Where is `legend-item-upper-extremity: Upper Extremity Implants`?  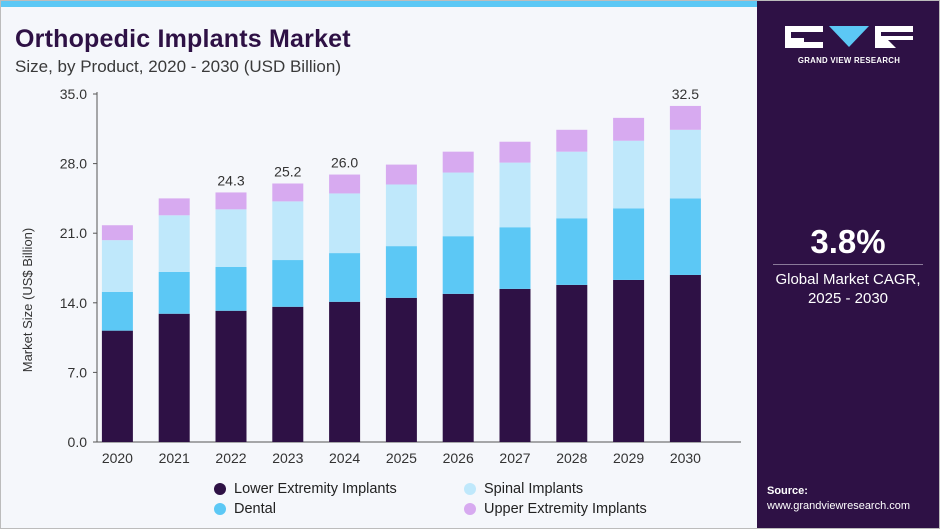 legend-item-upper-extremity: Upper Extremity Implants is located at coordinates (555, 509).